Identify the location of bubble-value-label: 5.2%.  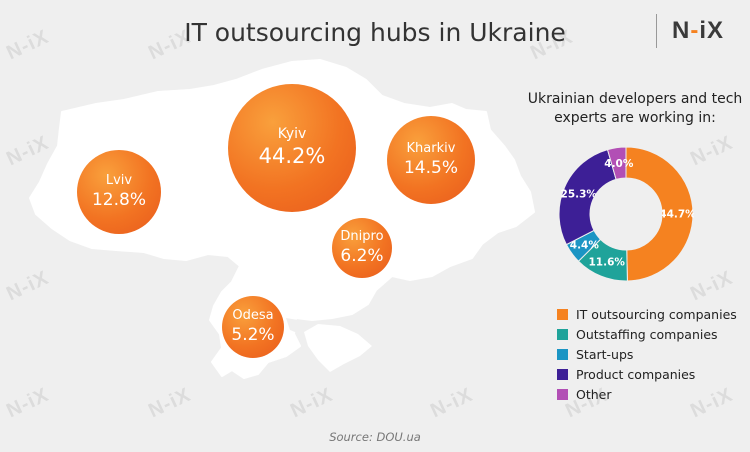
(253, 335).